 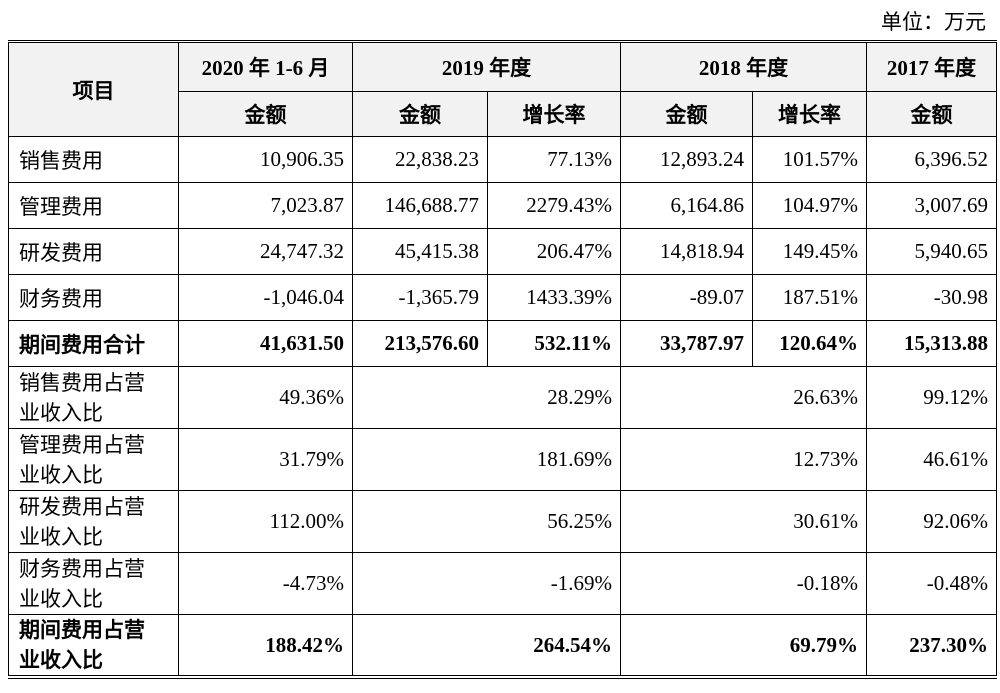 What do you see at coordinates (486, 459) in the screenshot?
I see `table-cell: 181.69%` at bounding box center [486, 459].